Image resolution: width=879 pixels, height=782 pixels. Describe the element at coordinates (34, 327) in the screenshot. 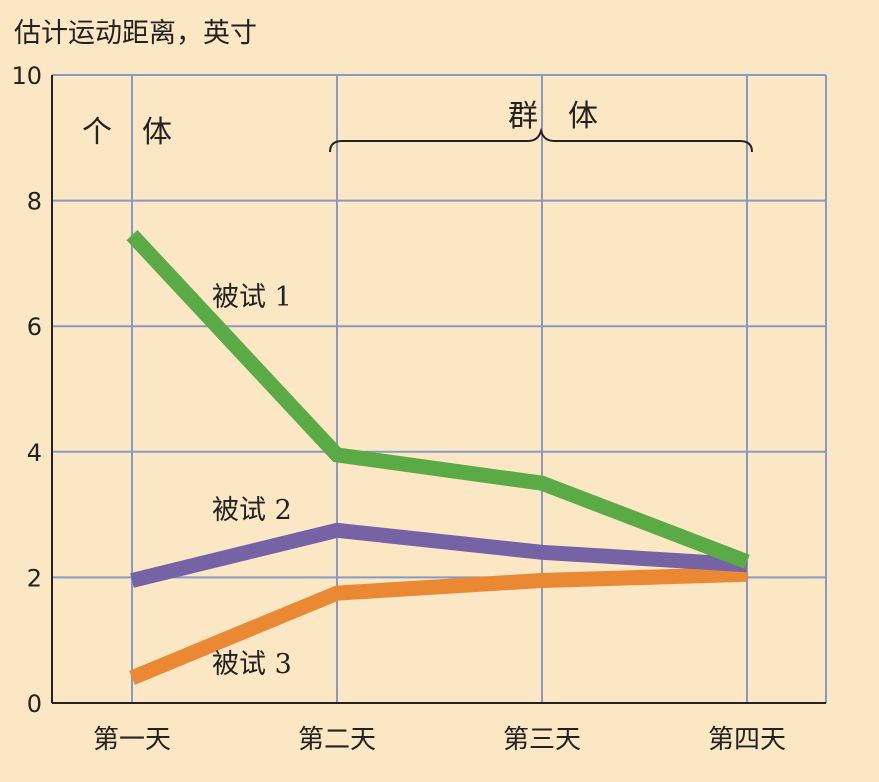

I see `y-tick-label: 6` at that location.